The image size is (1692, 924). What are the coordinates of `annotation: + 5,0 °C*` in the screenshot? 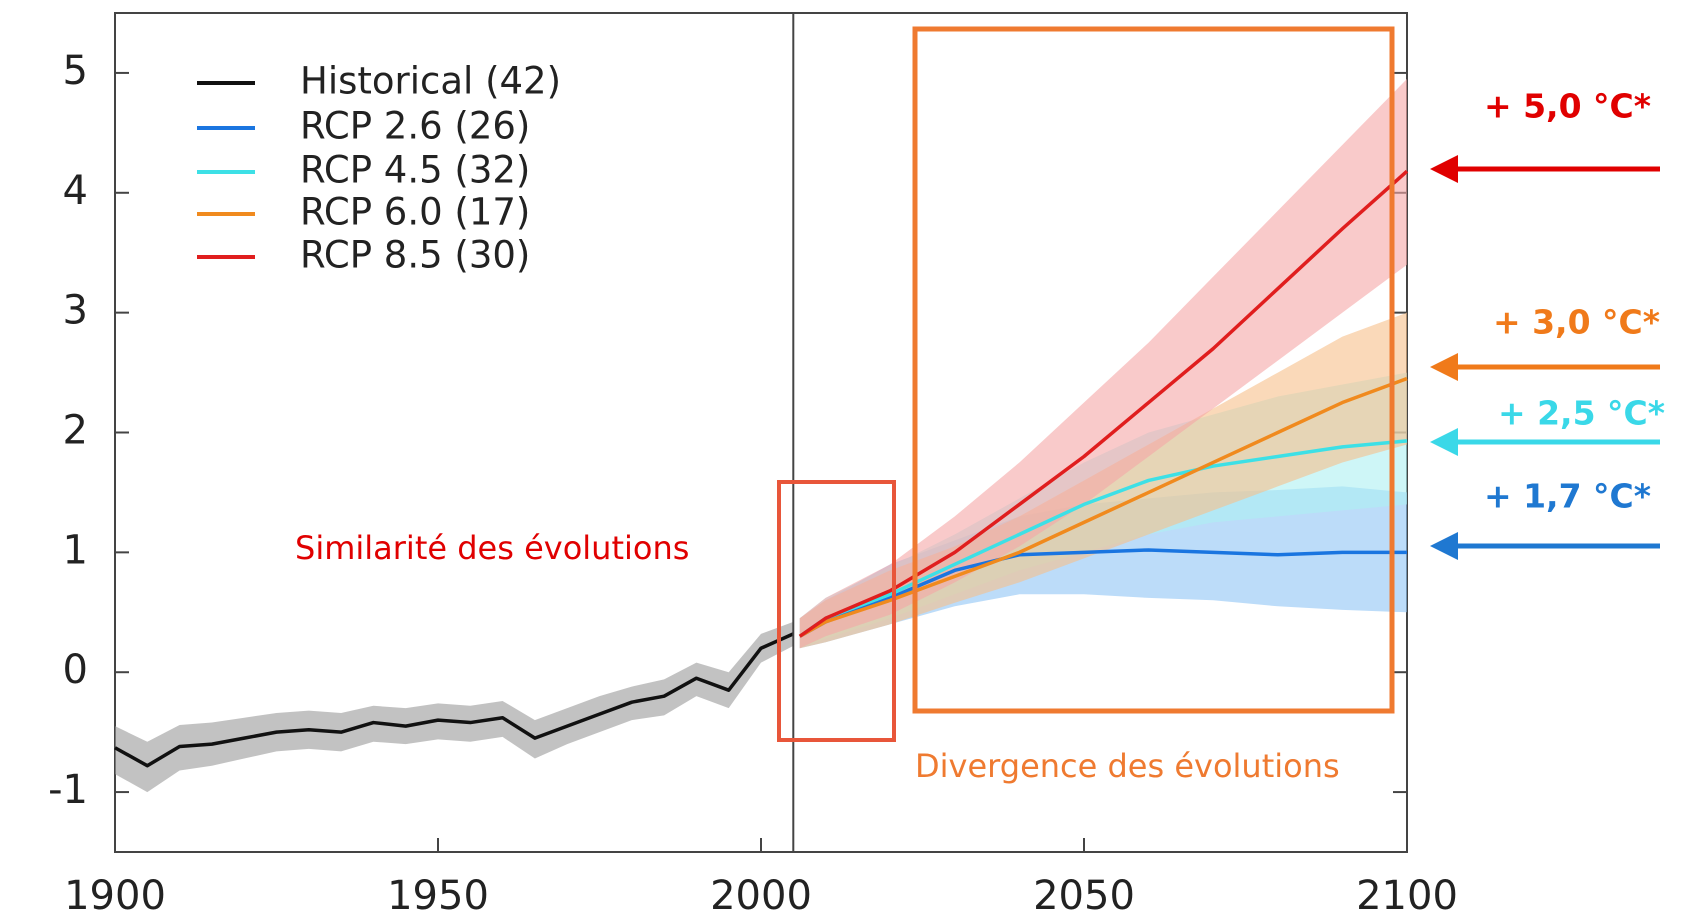 It's located at (1567, 106).